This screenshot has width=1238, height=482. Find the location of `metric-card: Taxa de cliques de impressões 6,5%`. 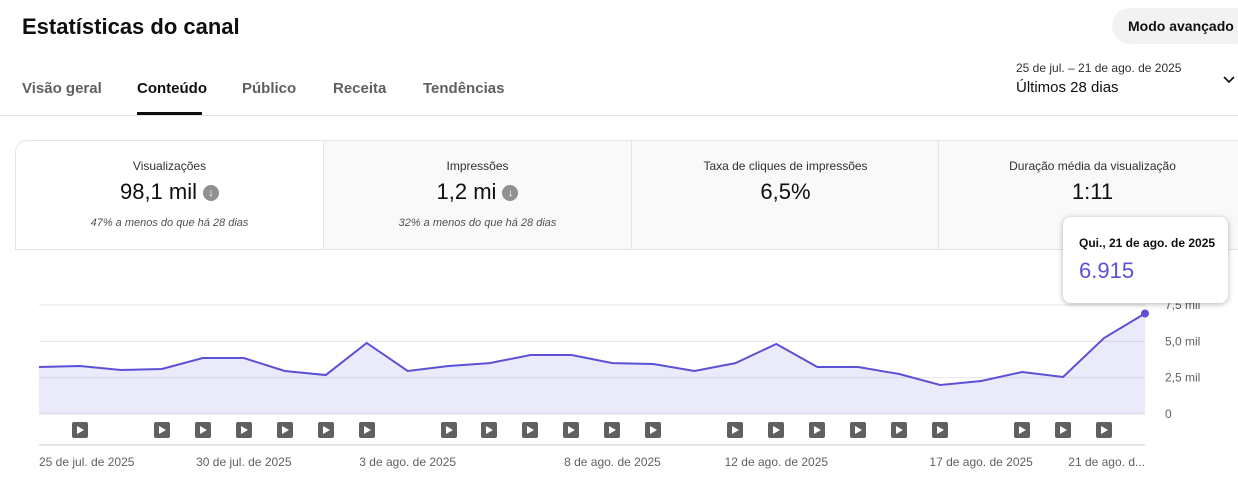

metric-card: Taxa de cliques de impressões 6,5% is located at coordinates (785, 195).